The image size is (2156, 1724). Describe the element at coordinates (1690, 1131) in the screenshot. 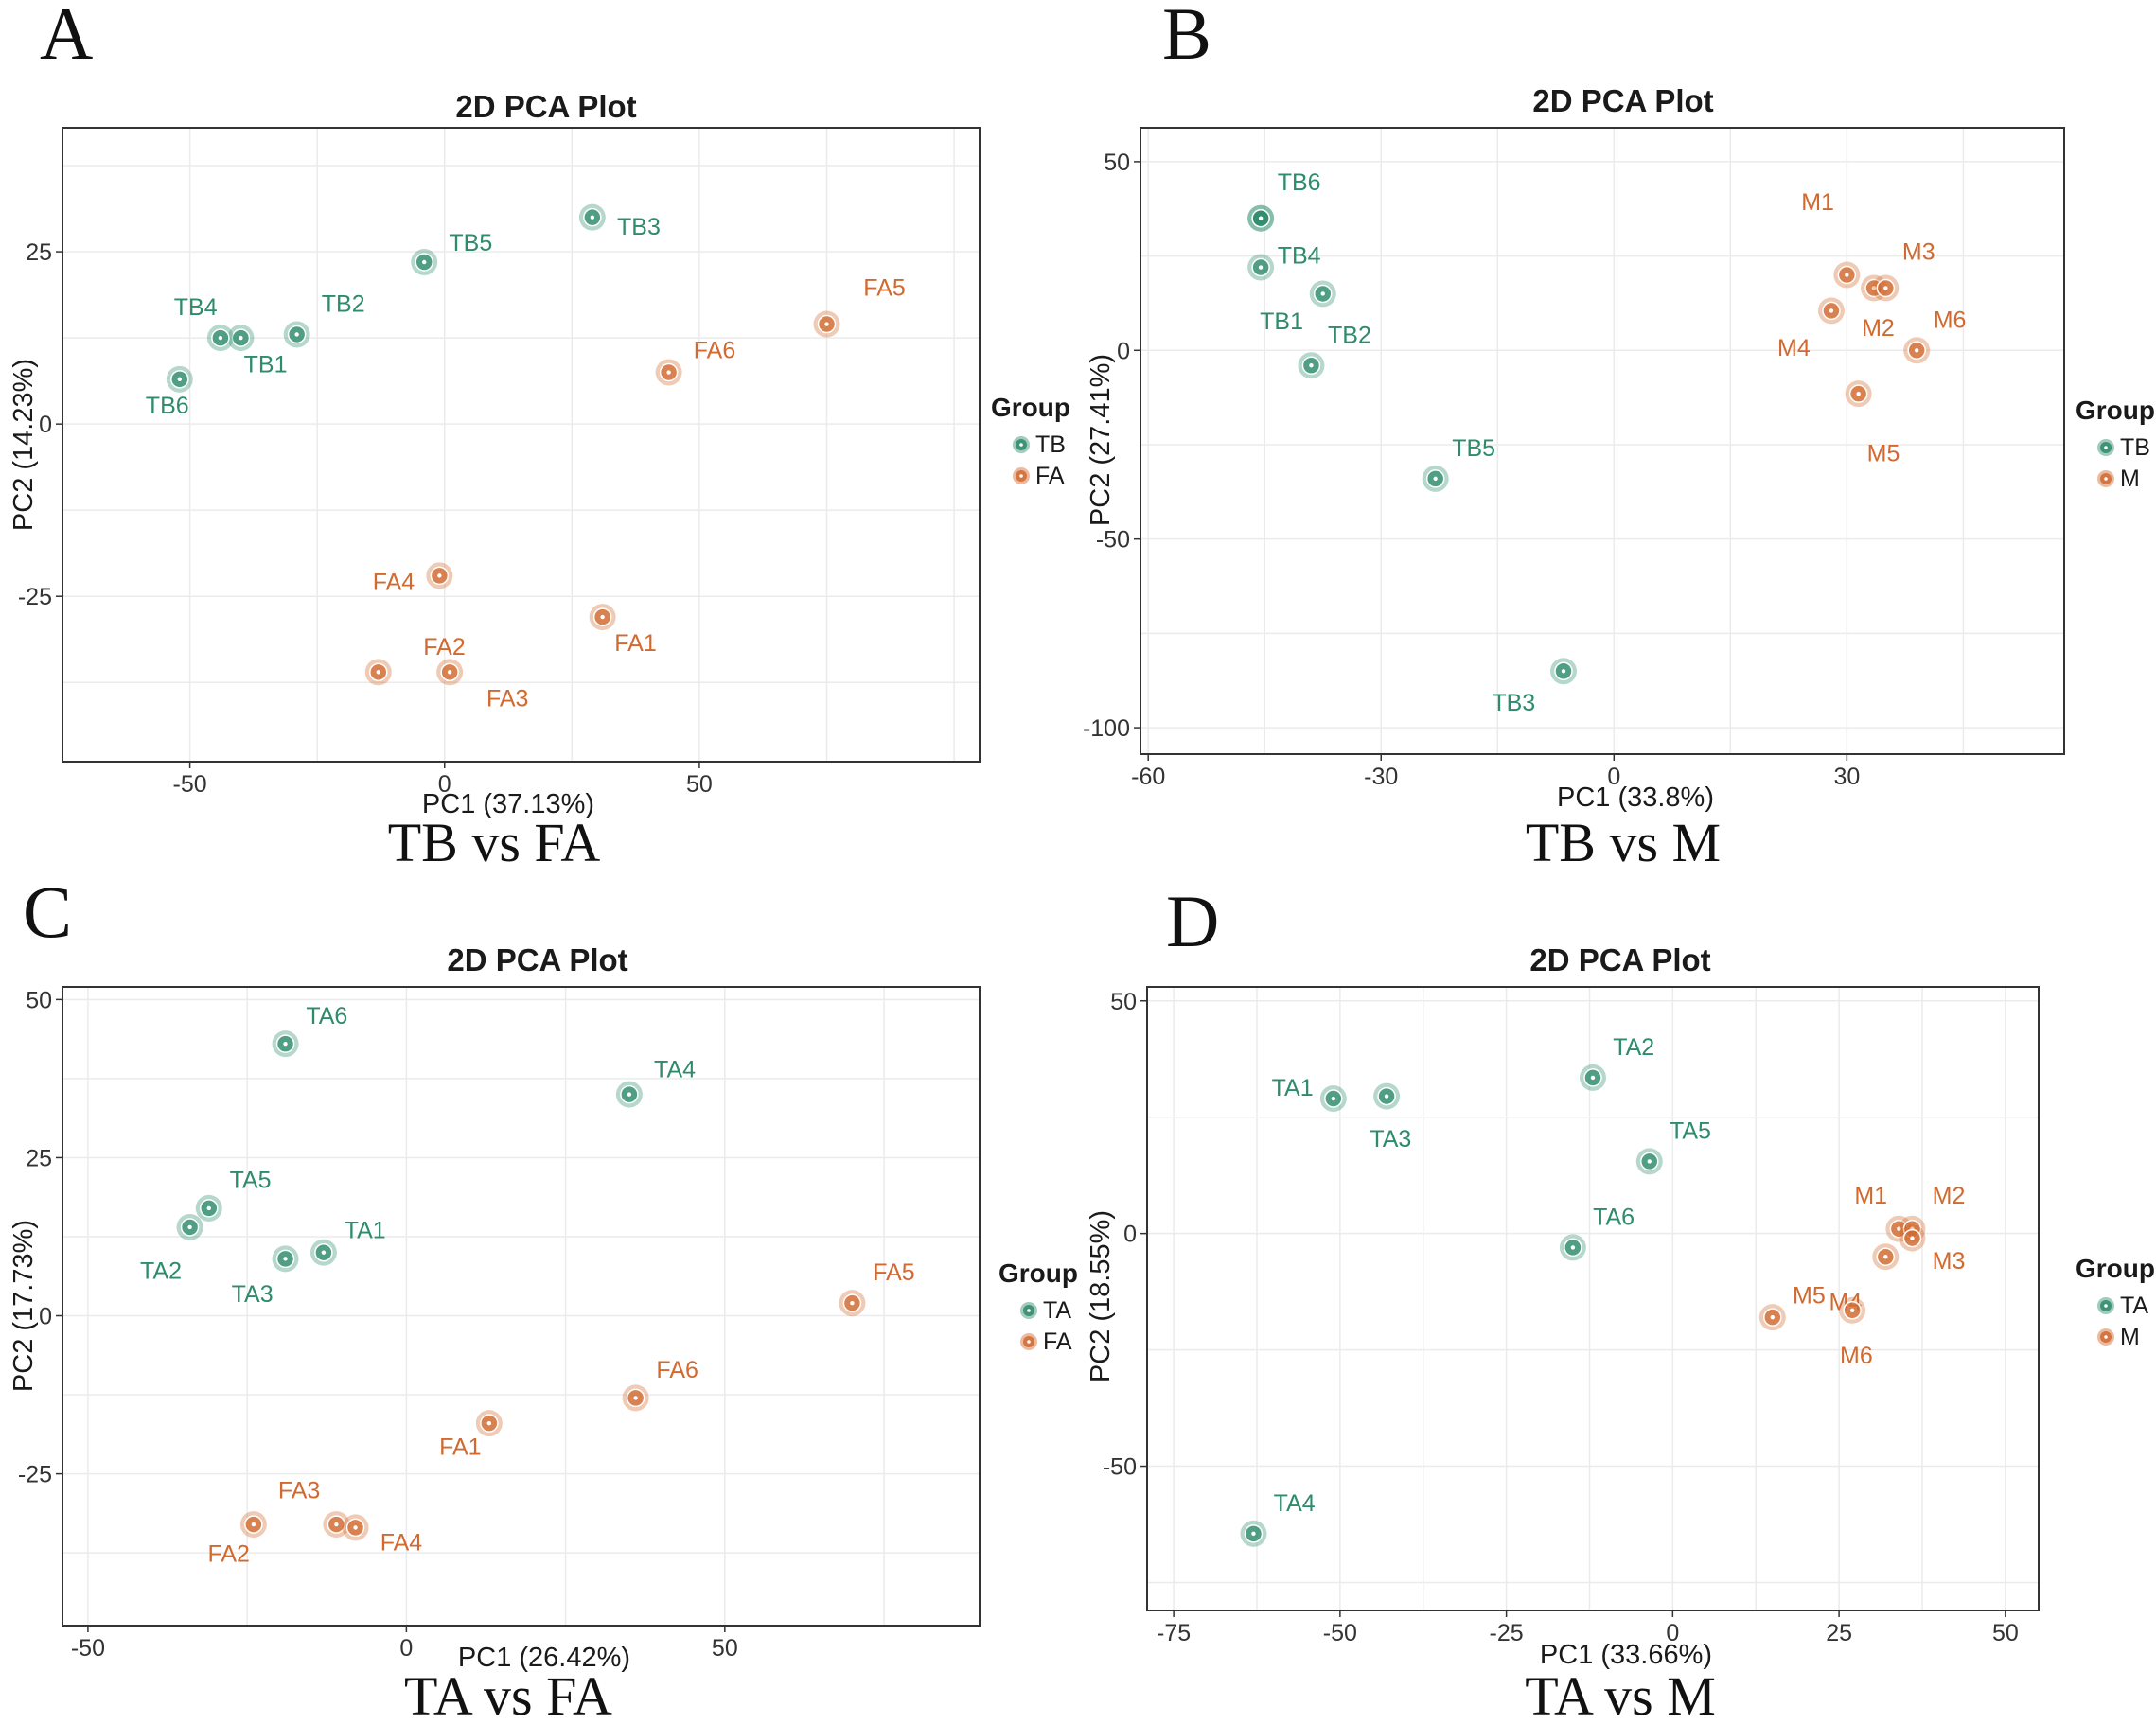

I see `point-label: TA5` at that location.